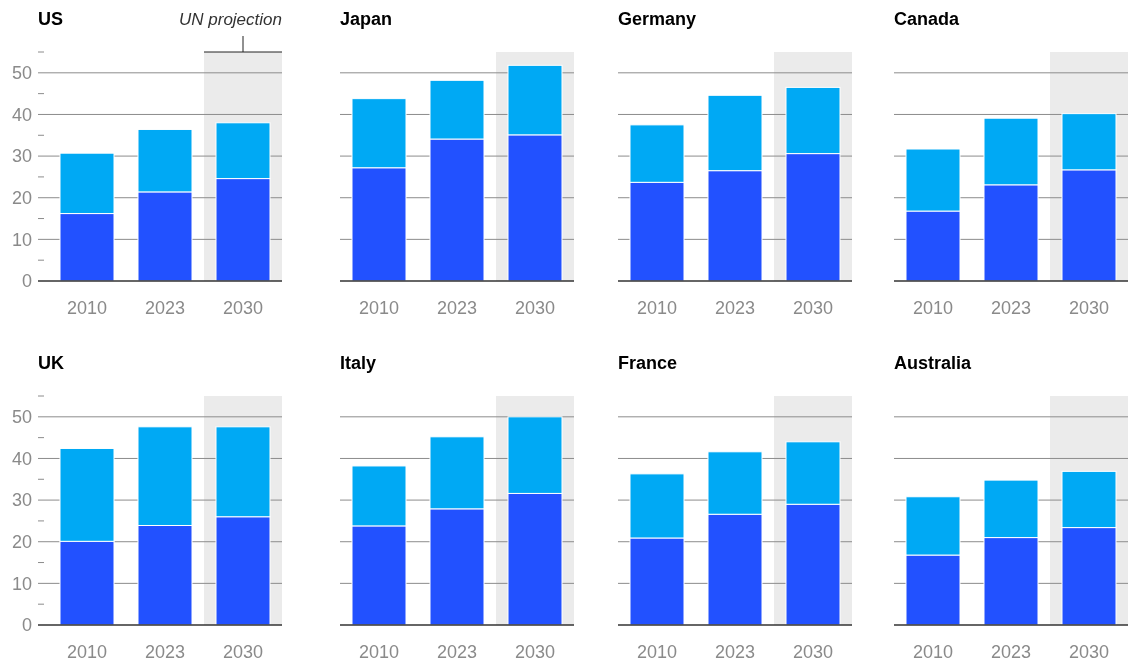 The width and height of the screenshot is (1133, 663). I want to click on chart-title: France, so click(648, 363).